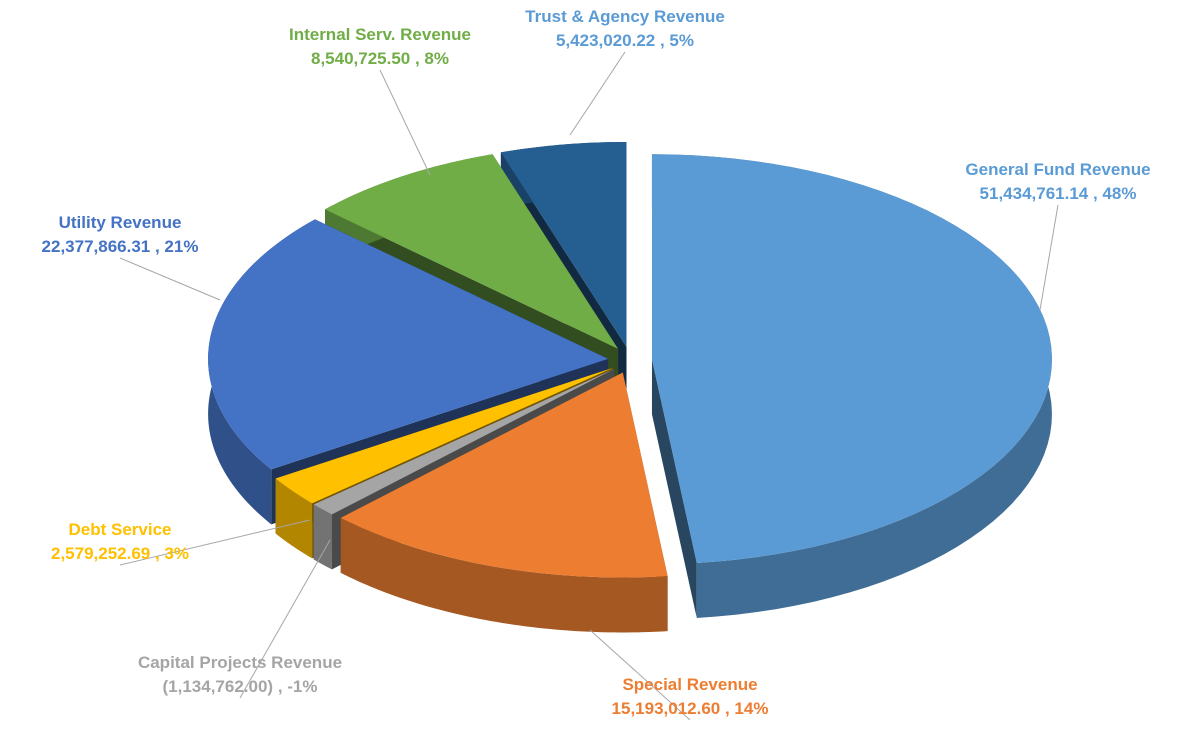 Image resolution: width=1183 pixels, height=729 pixels. Describe the element at coordinates (1057, 169) in the screenshot. I see `label-name: General Fund Revenue` at that location.